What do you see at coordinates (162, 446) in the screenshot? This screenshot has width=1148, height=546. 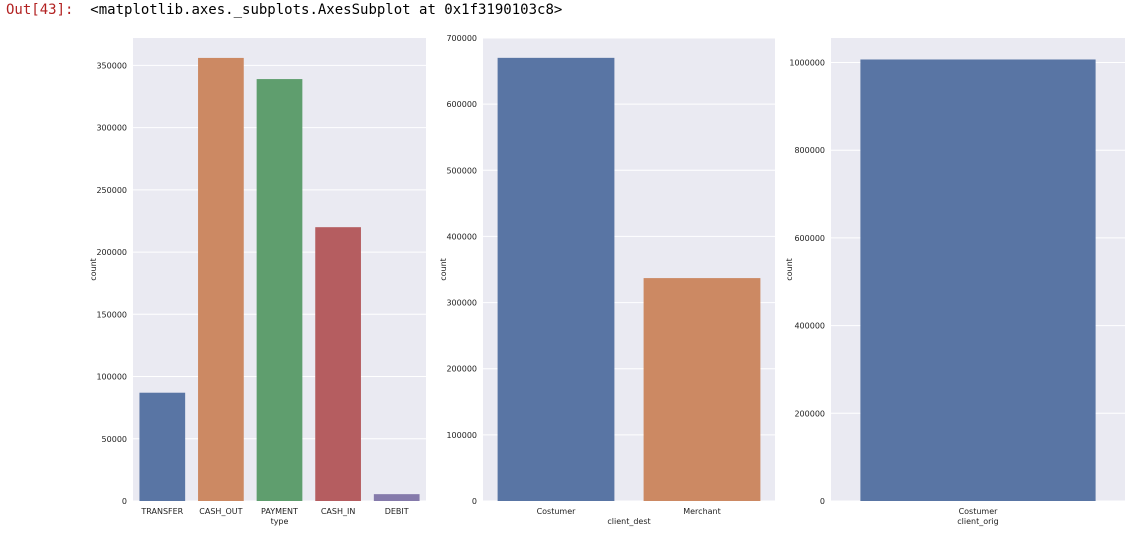 I see `bar-transfer` at bounding box center [162, 446].